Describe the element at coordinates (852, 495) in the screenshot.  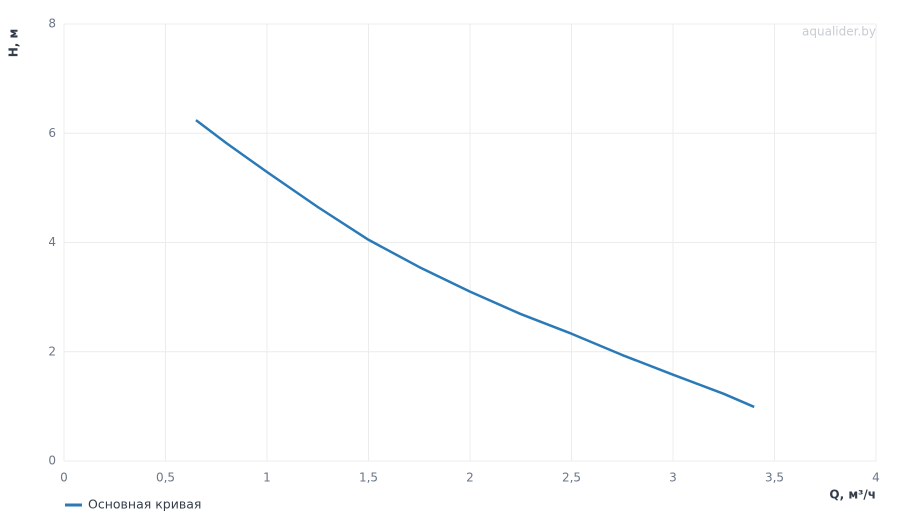
I see `x-axis-label: Q, м³/ч` at that location.